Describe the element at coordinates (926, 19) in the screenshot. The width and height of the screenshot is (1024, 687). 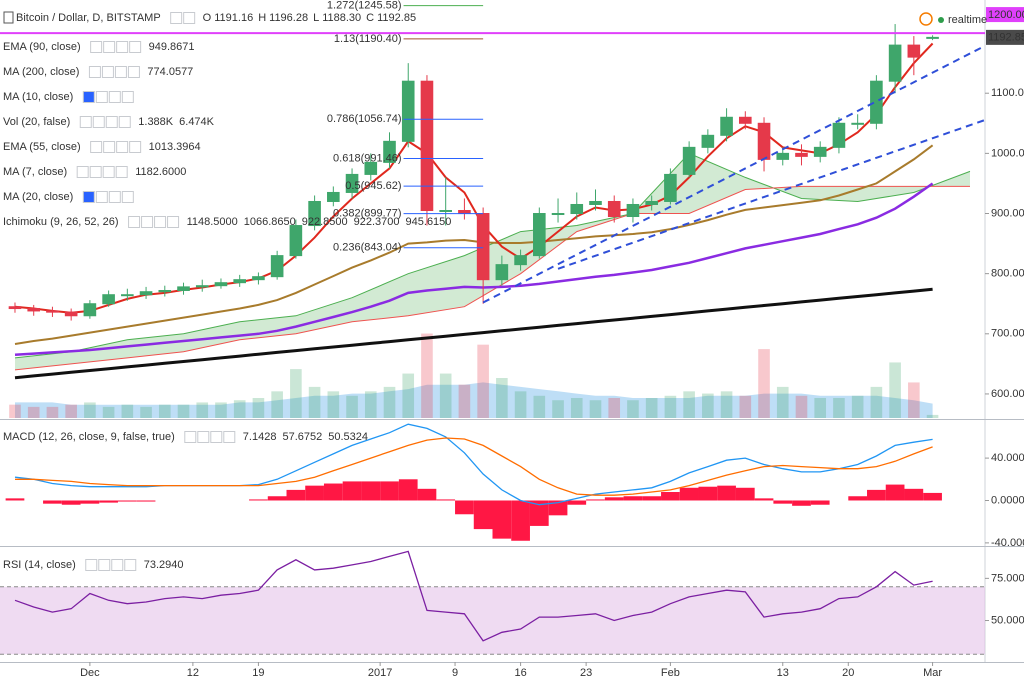
I see `alert-icon` at that location.